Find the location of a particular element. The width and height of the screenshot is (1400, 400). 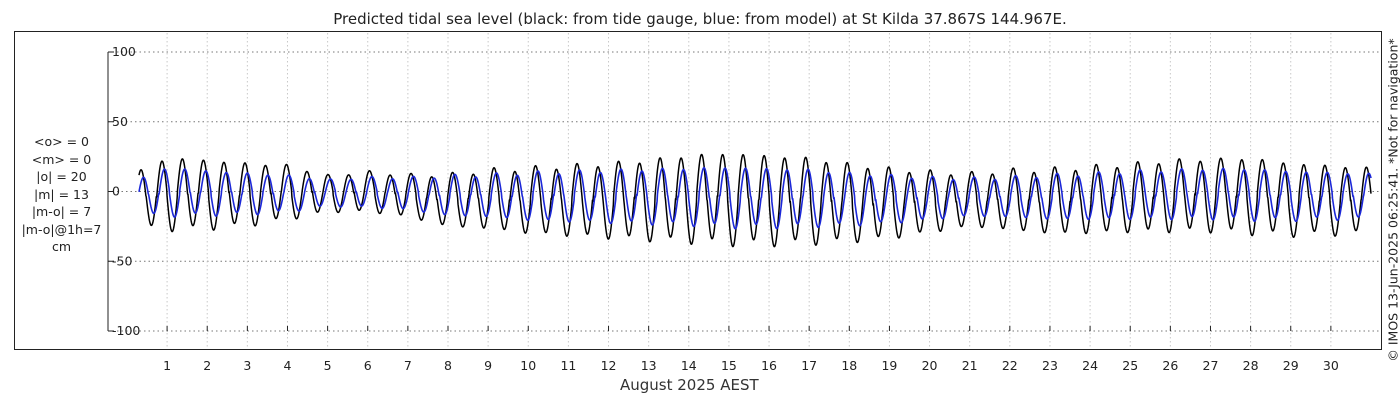

y-tick-labels: 100 50 0 -50 -100 is located at coordinates (126, 191).